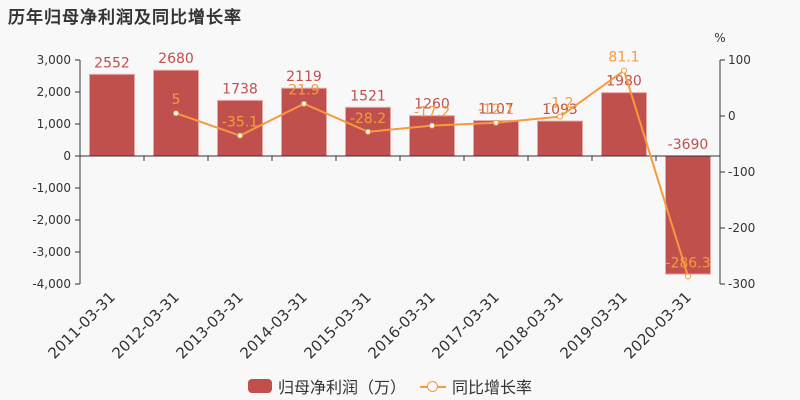 This screenshot has height=400, width=800. I want to click on bar-value-label: 1093, so click(560, 110).